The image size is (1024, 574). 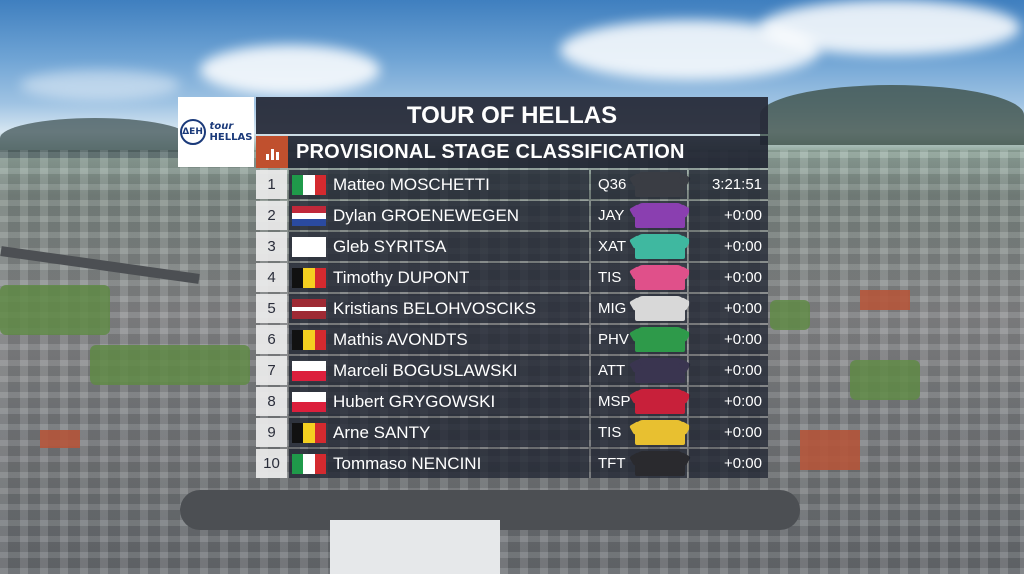 What do you see at coordinates (612, 370) in the screenshot?
I see `team-code: ATT` at bounding box center [612, 370].